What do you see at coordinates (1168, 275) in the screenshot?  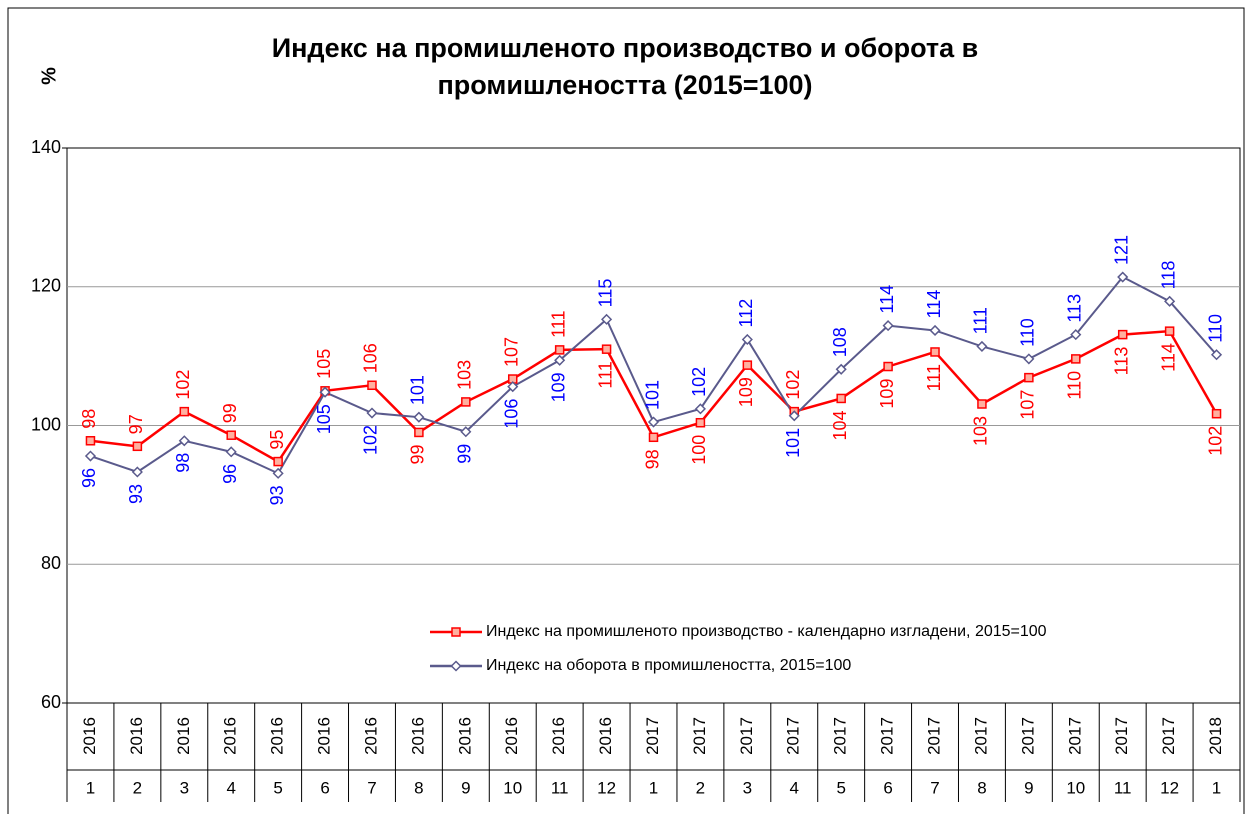 I see `data-label: 118` at bounding box center [1168, 275].